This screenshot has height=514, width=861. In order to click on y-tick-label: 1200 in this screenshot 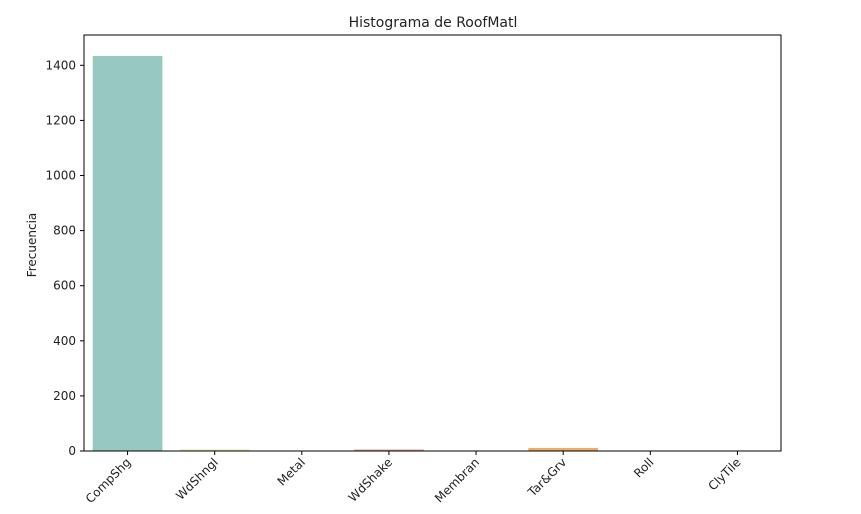, I will do `click(60, 120)`.